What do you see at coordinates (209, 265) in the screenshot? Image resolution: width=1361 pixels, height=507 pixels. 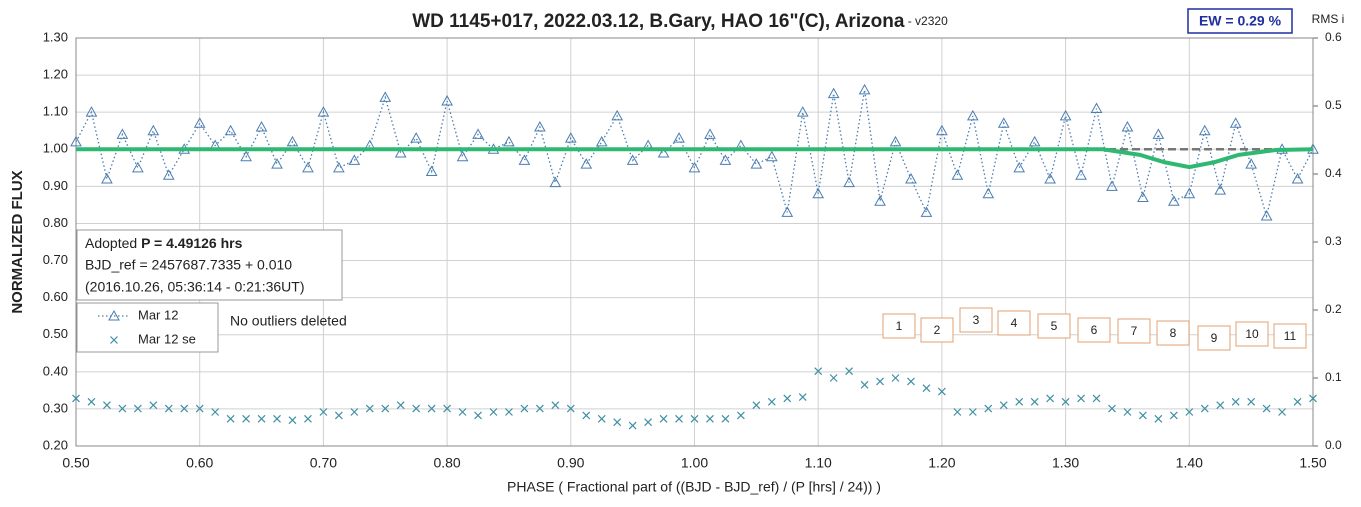 I see `annotation-box` at bounding box center [209, 265].